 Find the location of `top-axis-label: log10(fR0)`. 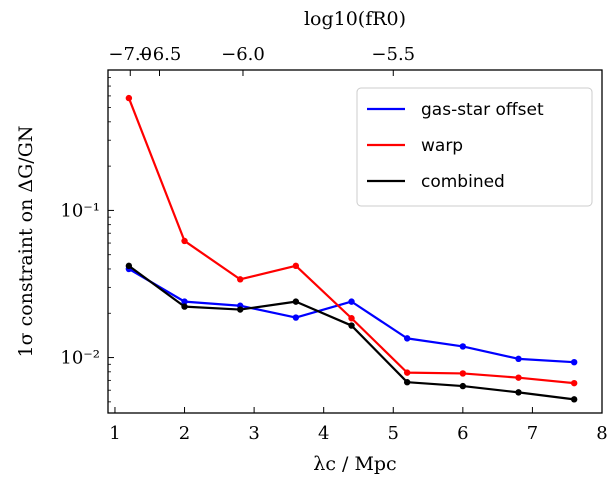

top-axis-label: log10(fR0) is located at coordinates (355, 19).